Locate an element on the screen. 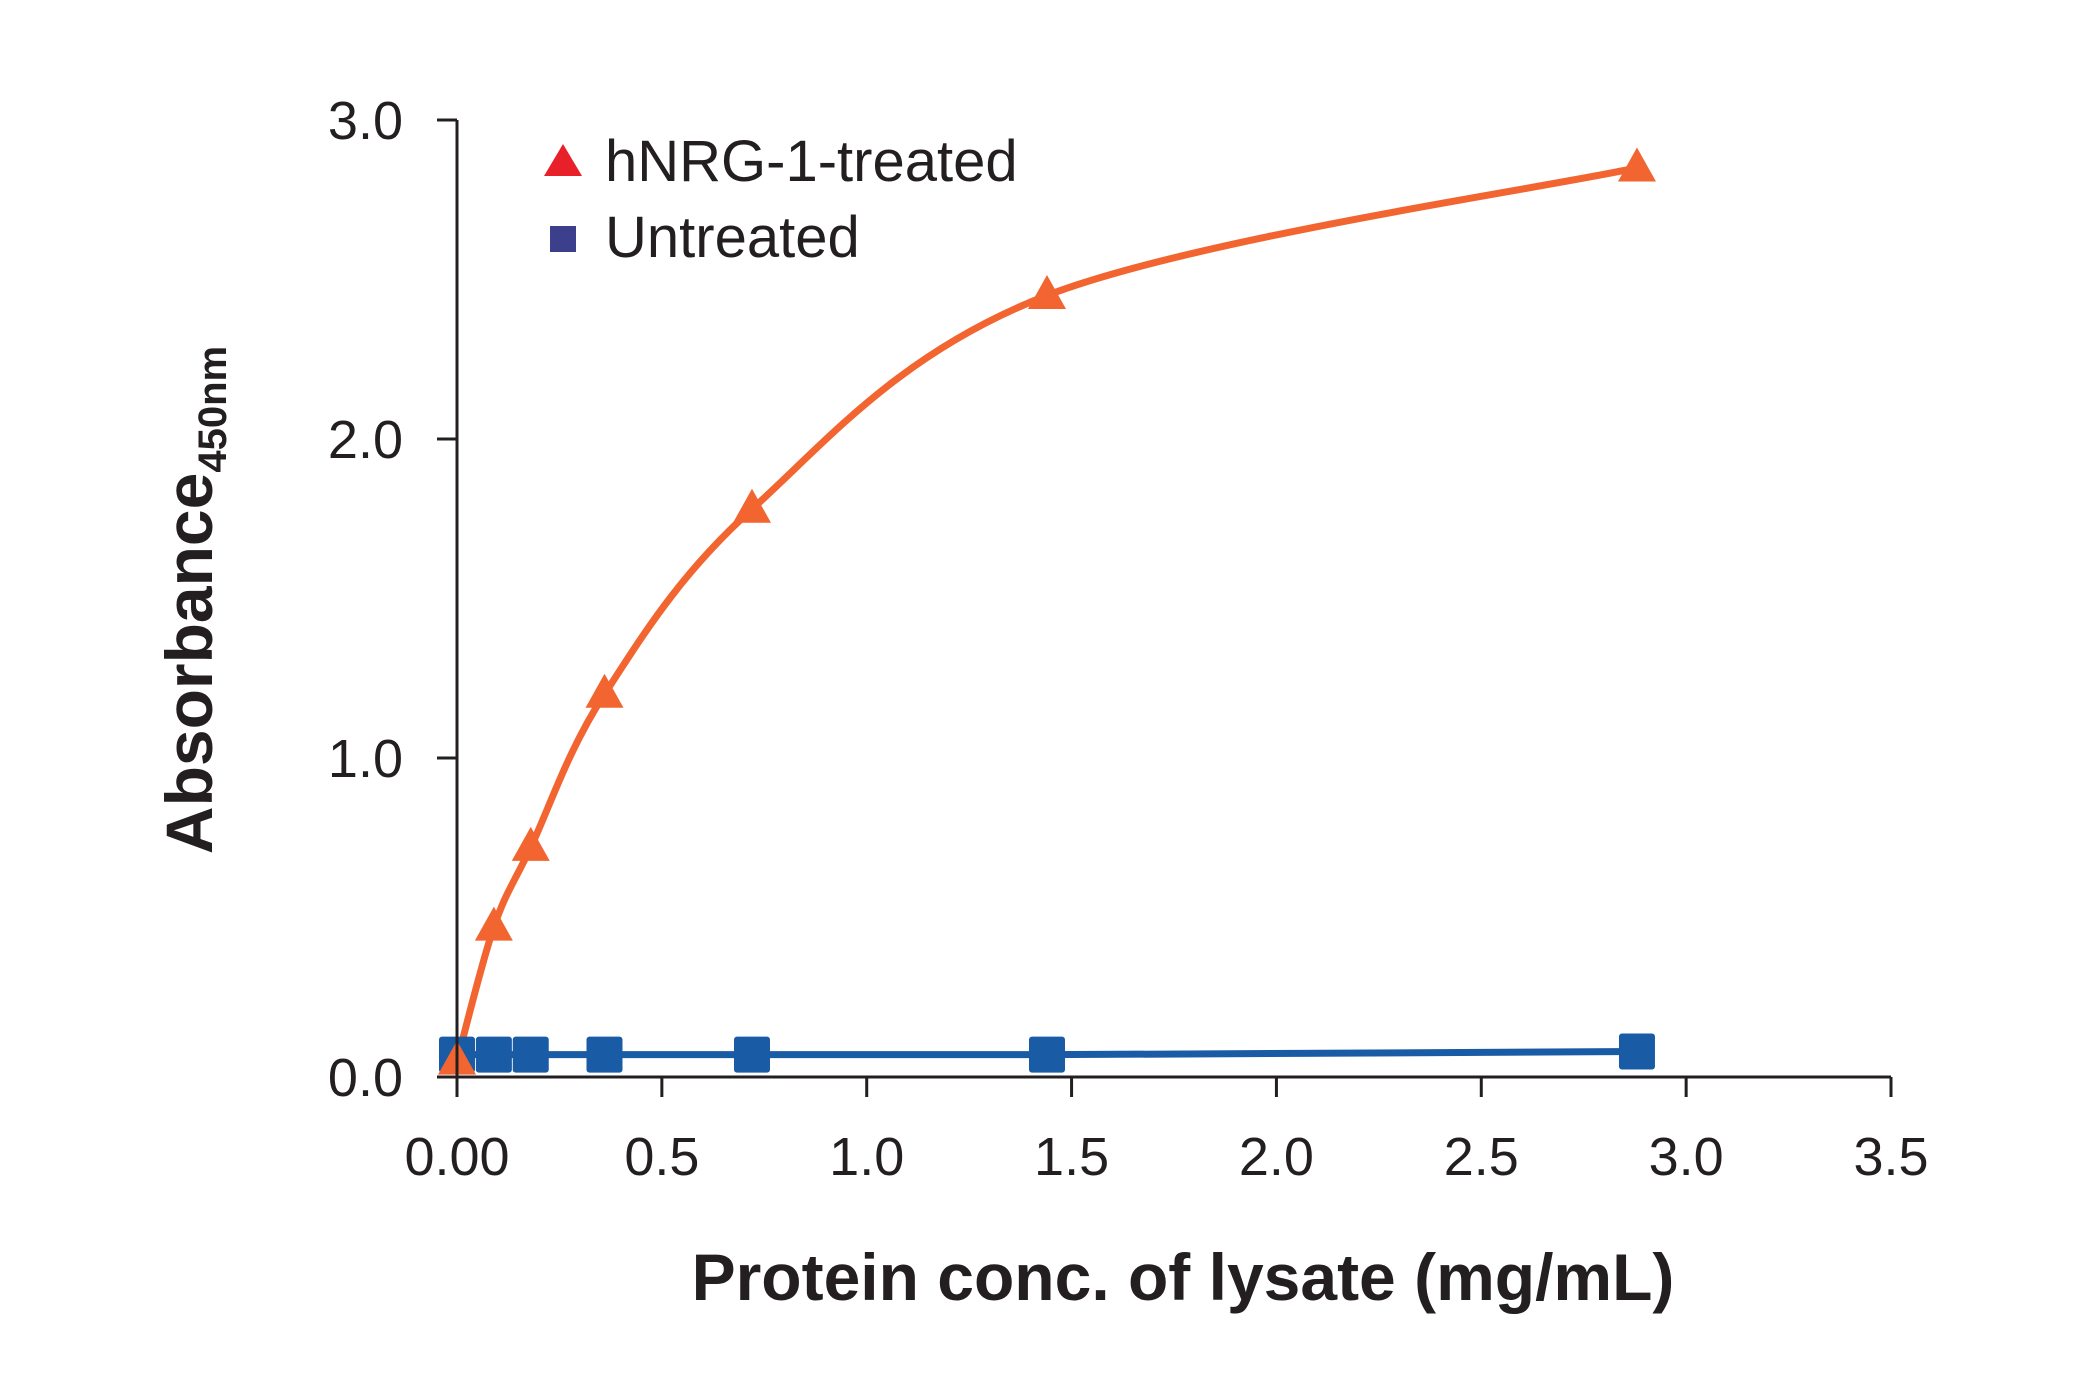 This screenshot has width=2080, height=1400. x-tick-label: 2.5 is located at coordinates (1481, 1157).